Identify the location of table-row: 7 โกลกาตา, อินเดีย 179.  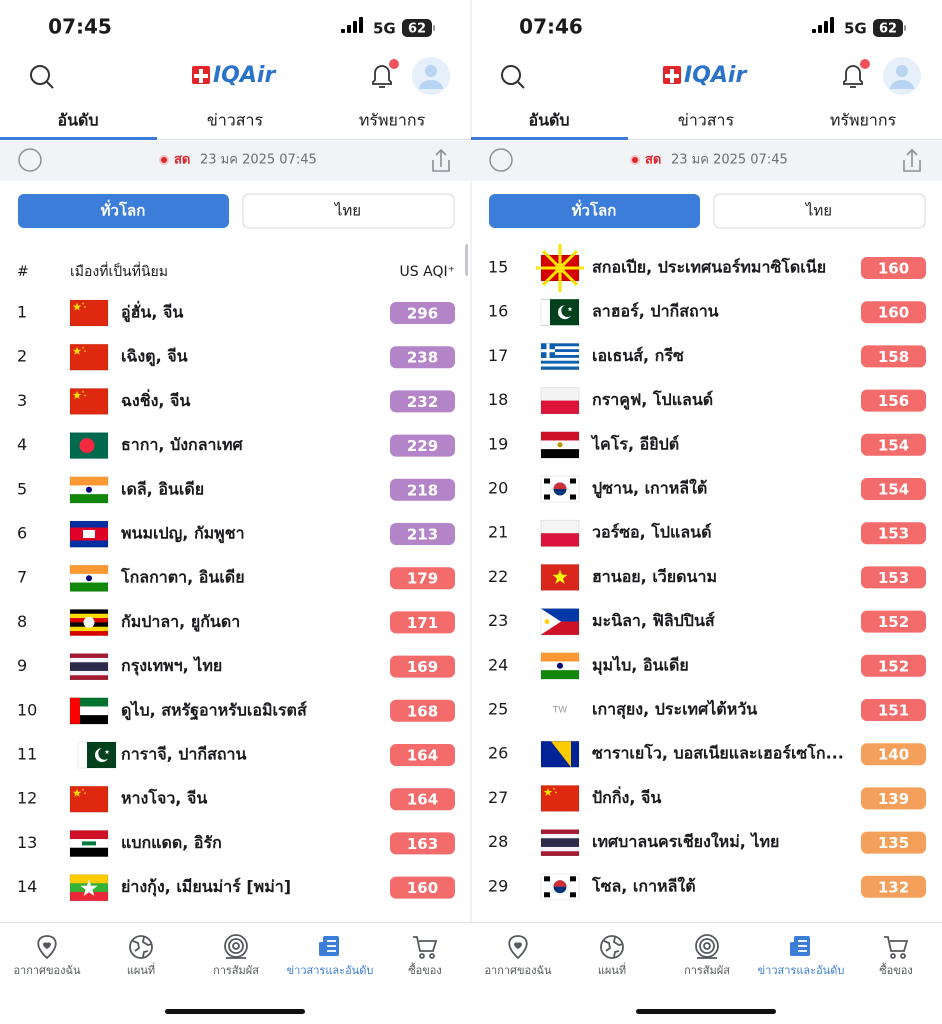
(236, 578).